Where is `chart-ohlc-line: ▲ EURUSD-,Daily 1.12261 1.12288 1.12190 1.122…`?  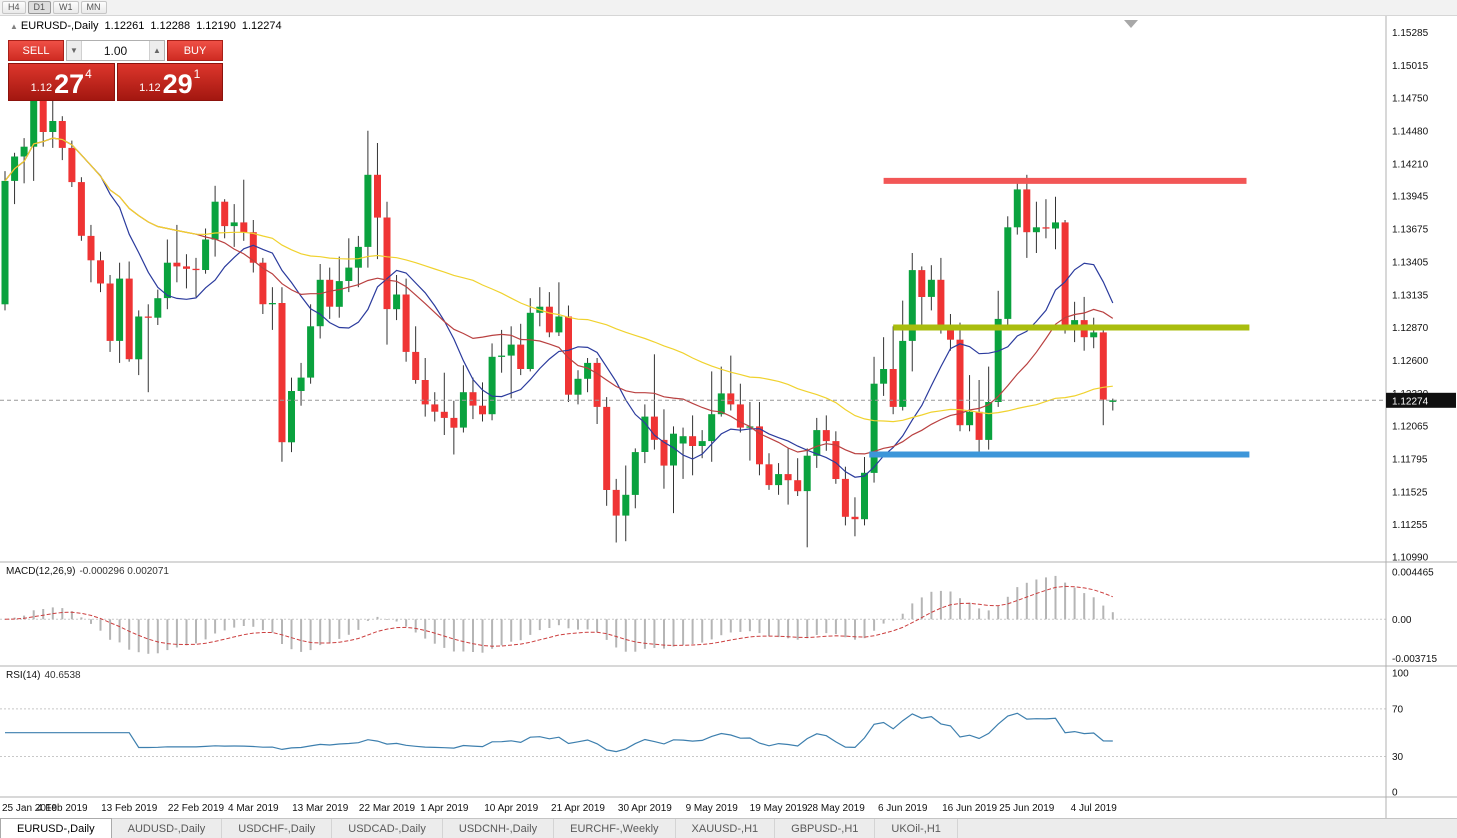 chart-ohlc-line: ▲ EURUSD-,Daily 1.12261 1.12288 1.12190 1.122… is located at coordinates (149, 26).